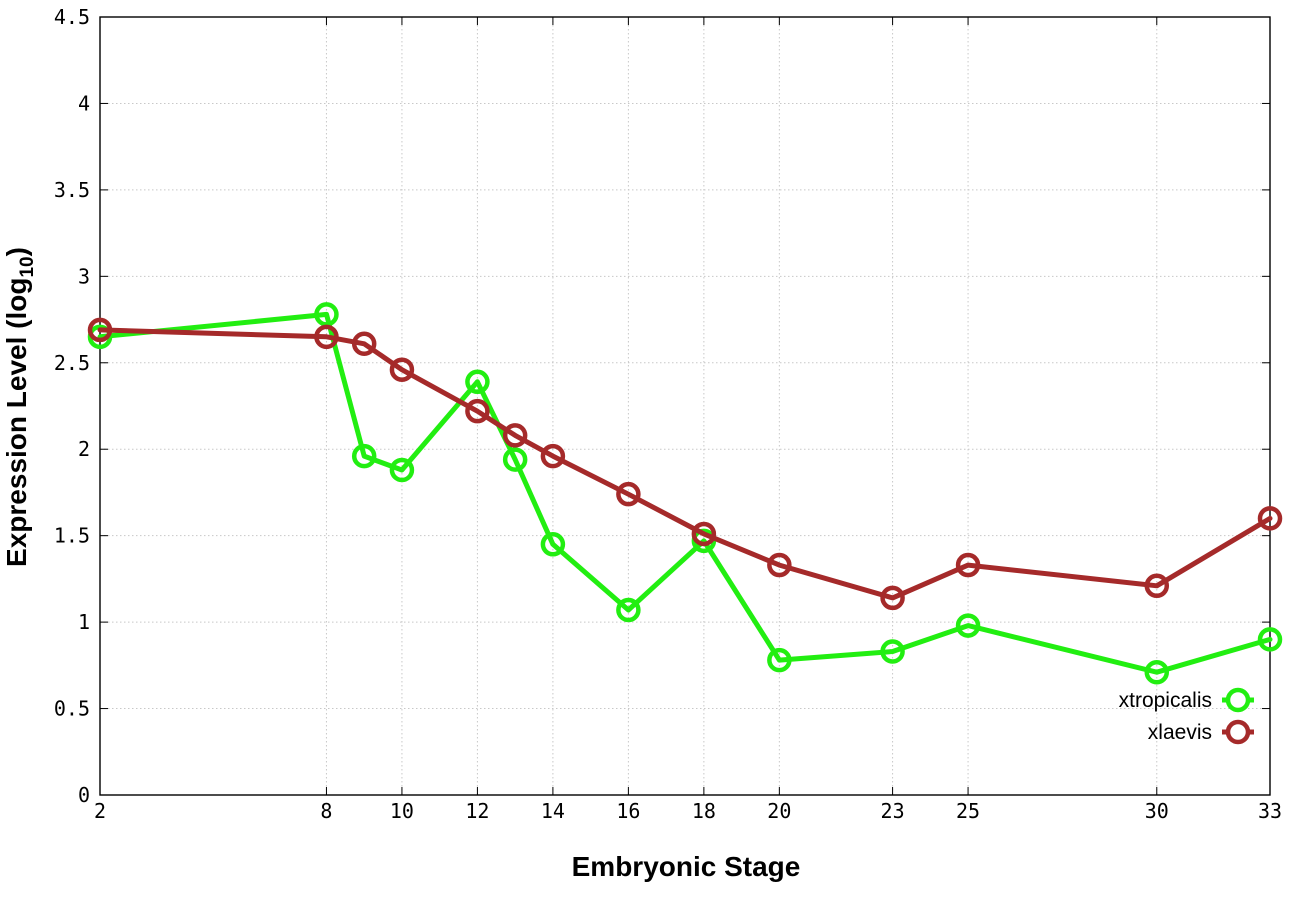 Image resolution: width=1296 pixels, height=907 pixels. I want to click on y-tick-label: 2.5, so click(72, 363).